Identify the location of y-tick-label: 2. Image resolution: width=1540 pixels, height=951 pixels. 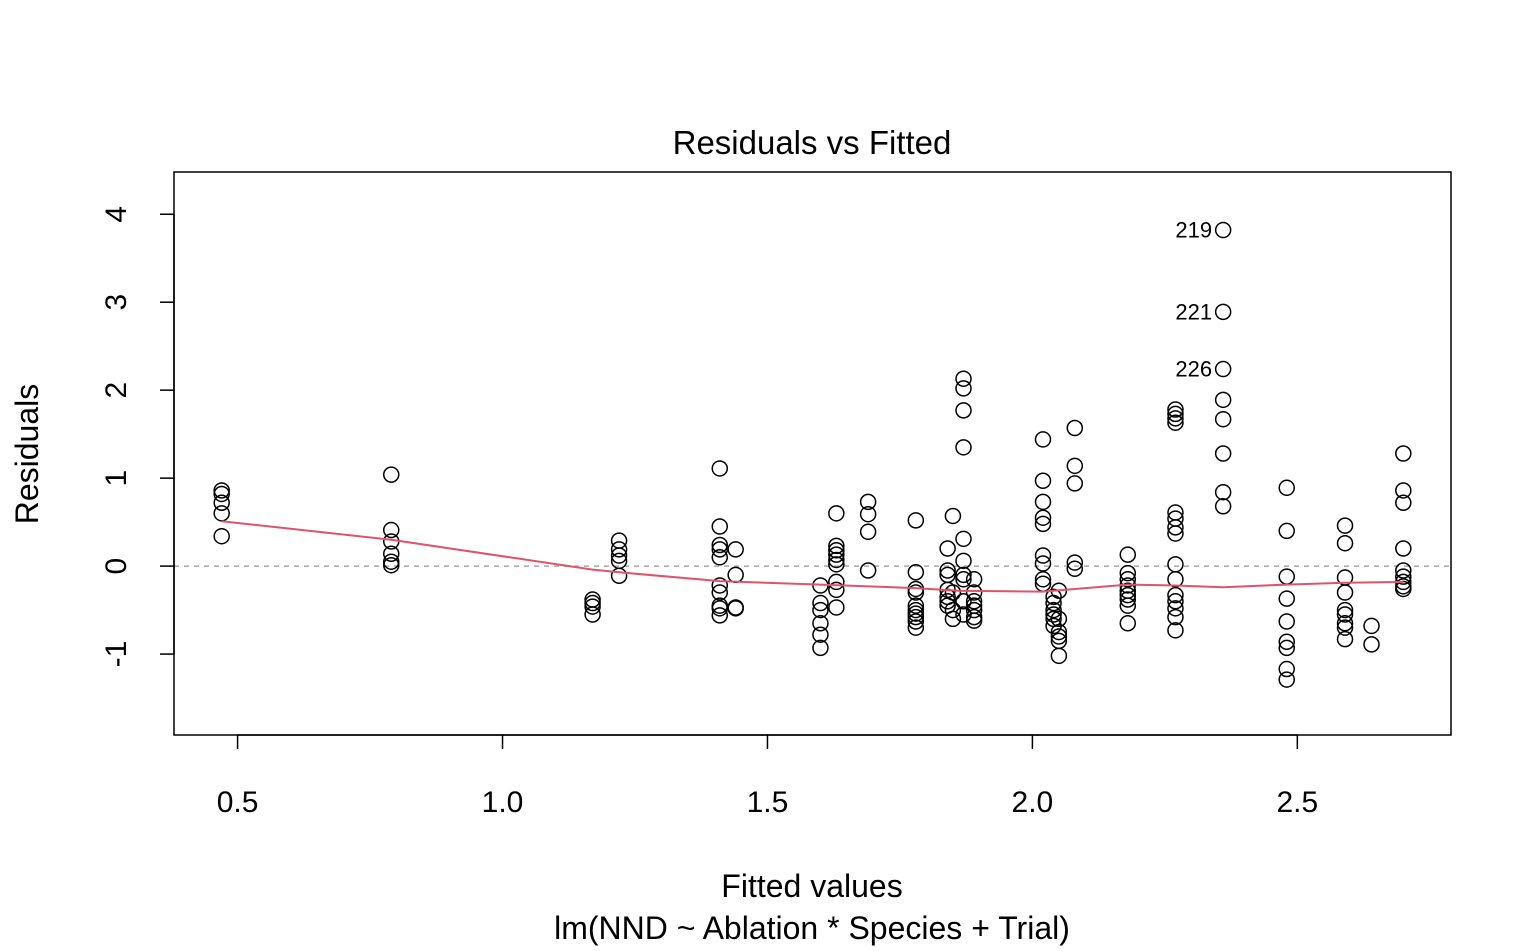
(116, 390).